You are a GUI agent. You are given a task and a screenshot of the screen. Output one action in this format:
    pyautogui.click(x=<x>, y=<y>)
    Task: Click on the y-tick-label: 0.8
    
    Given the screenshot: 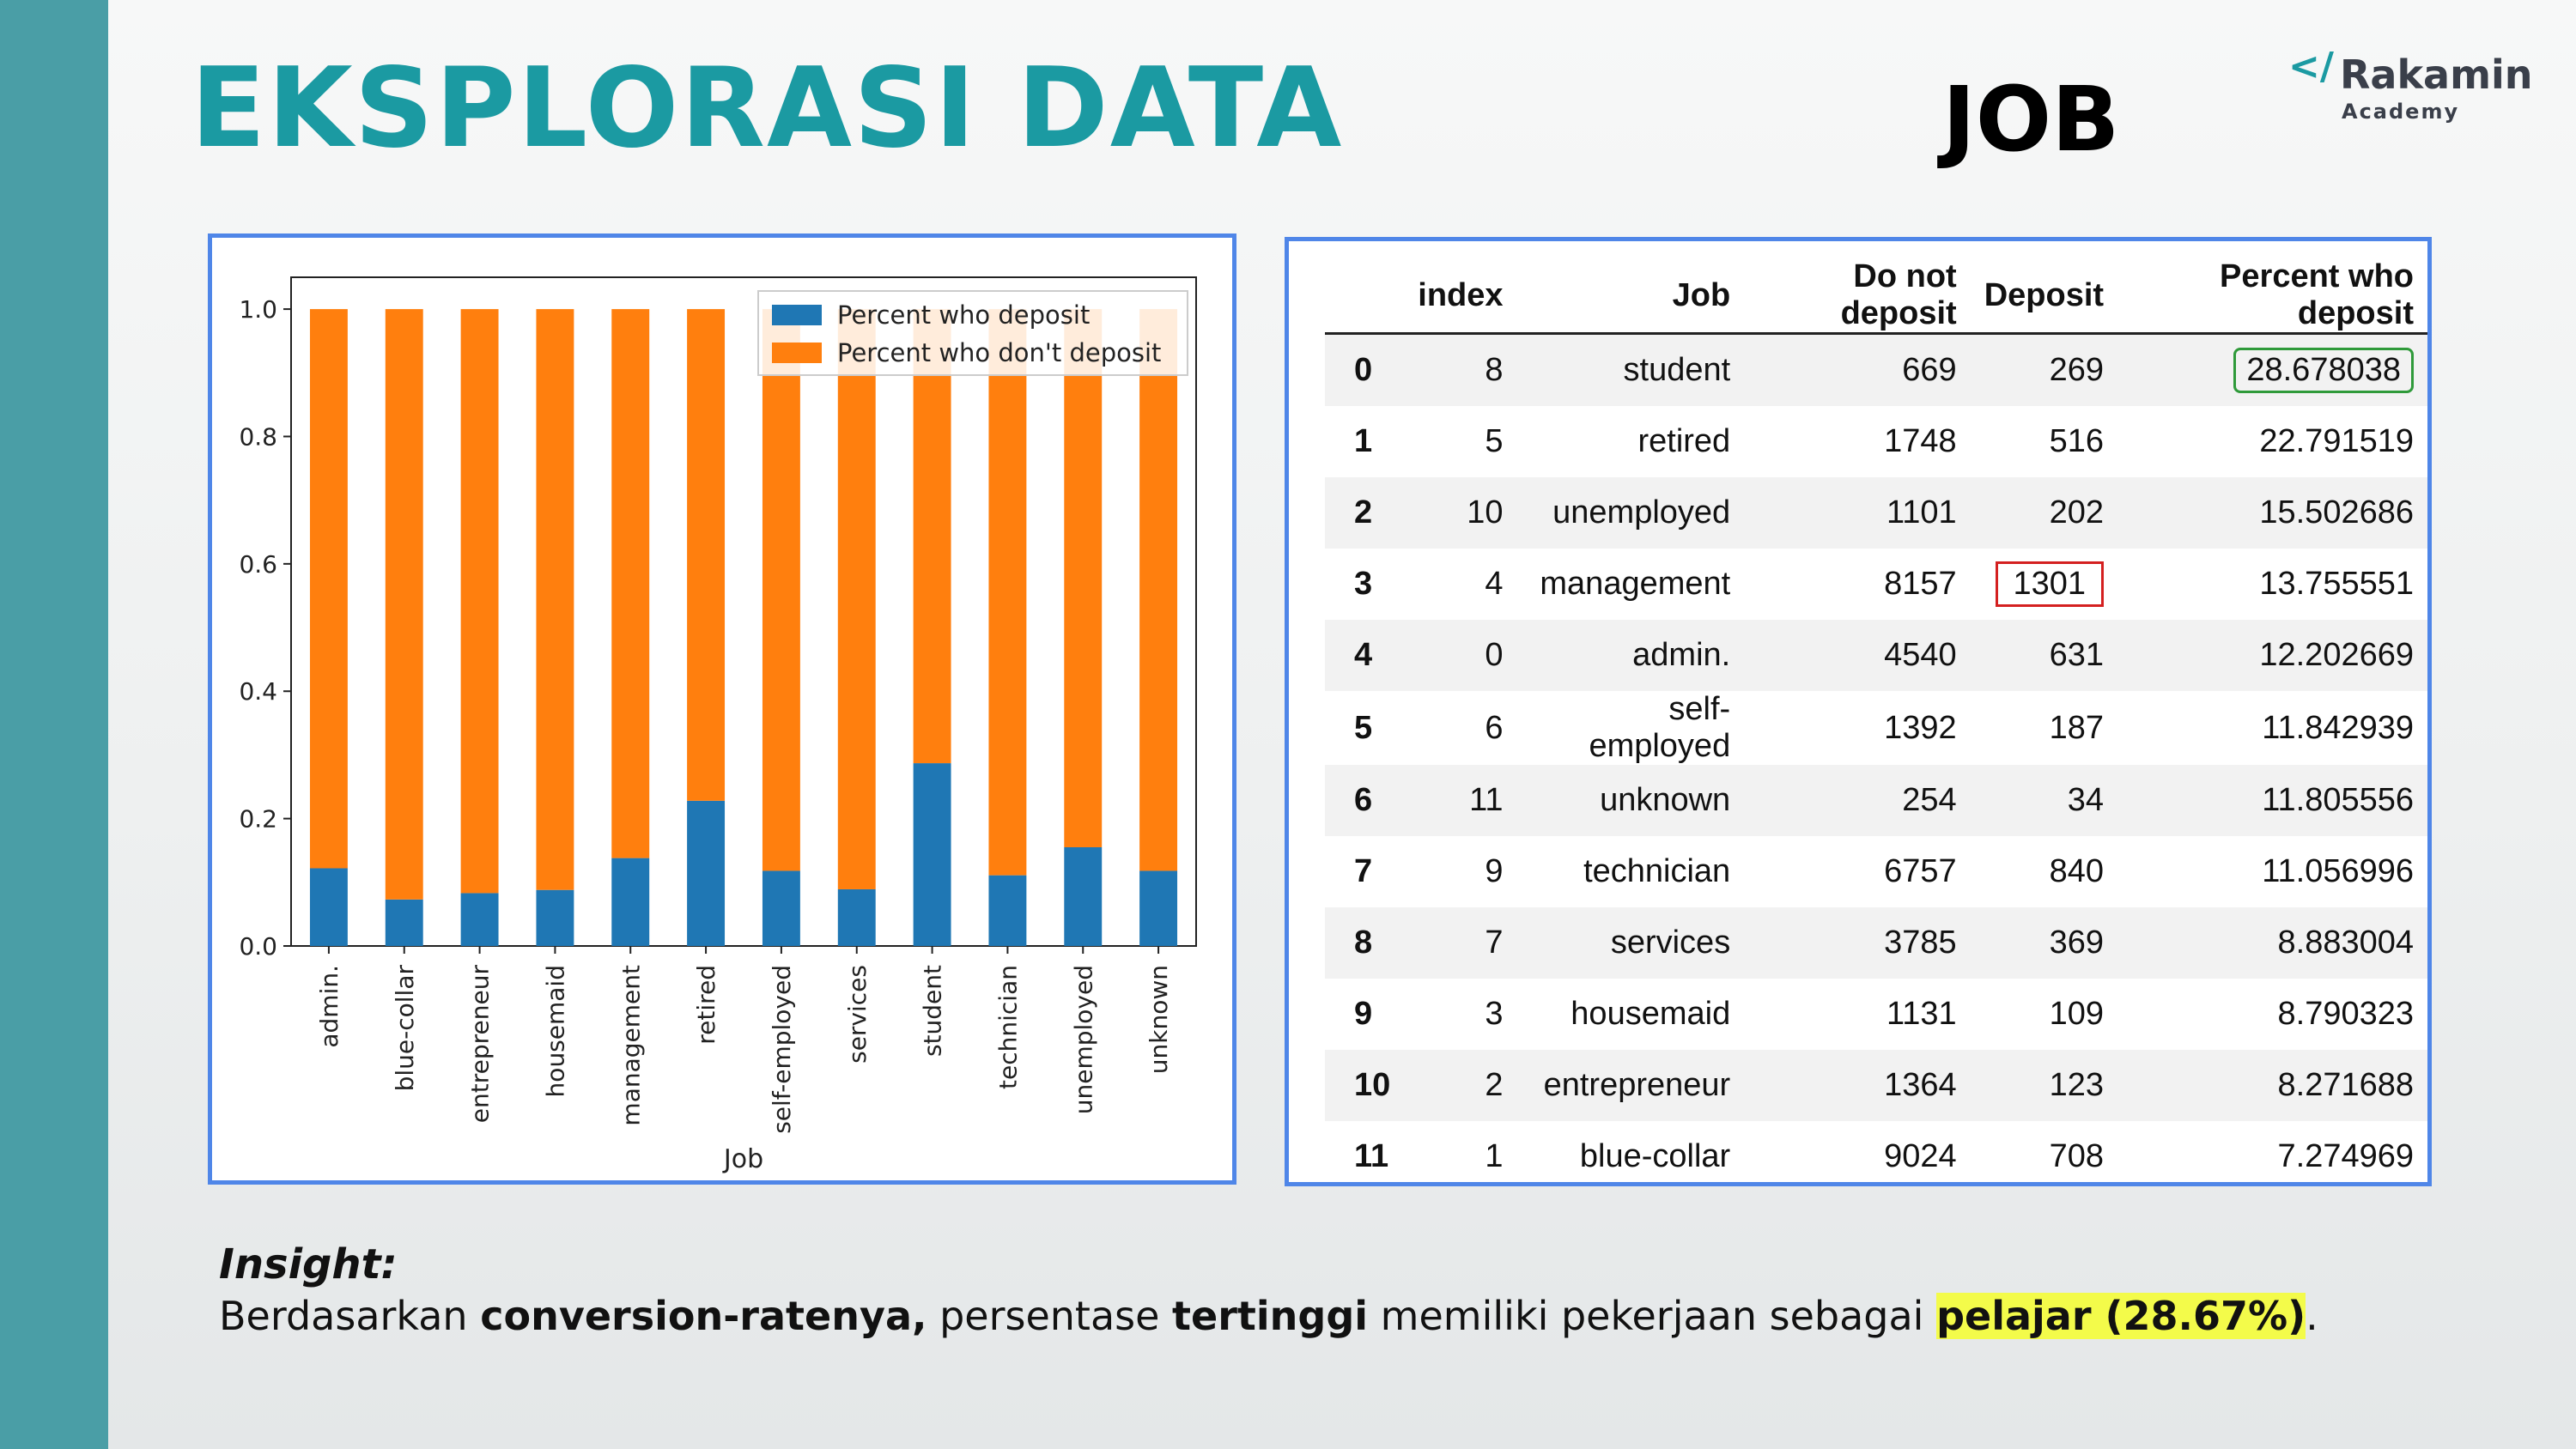 What is the action you would take?
    pyautogui.click(x=258, y=436)
    